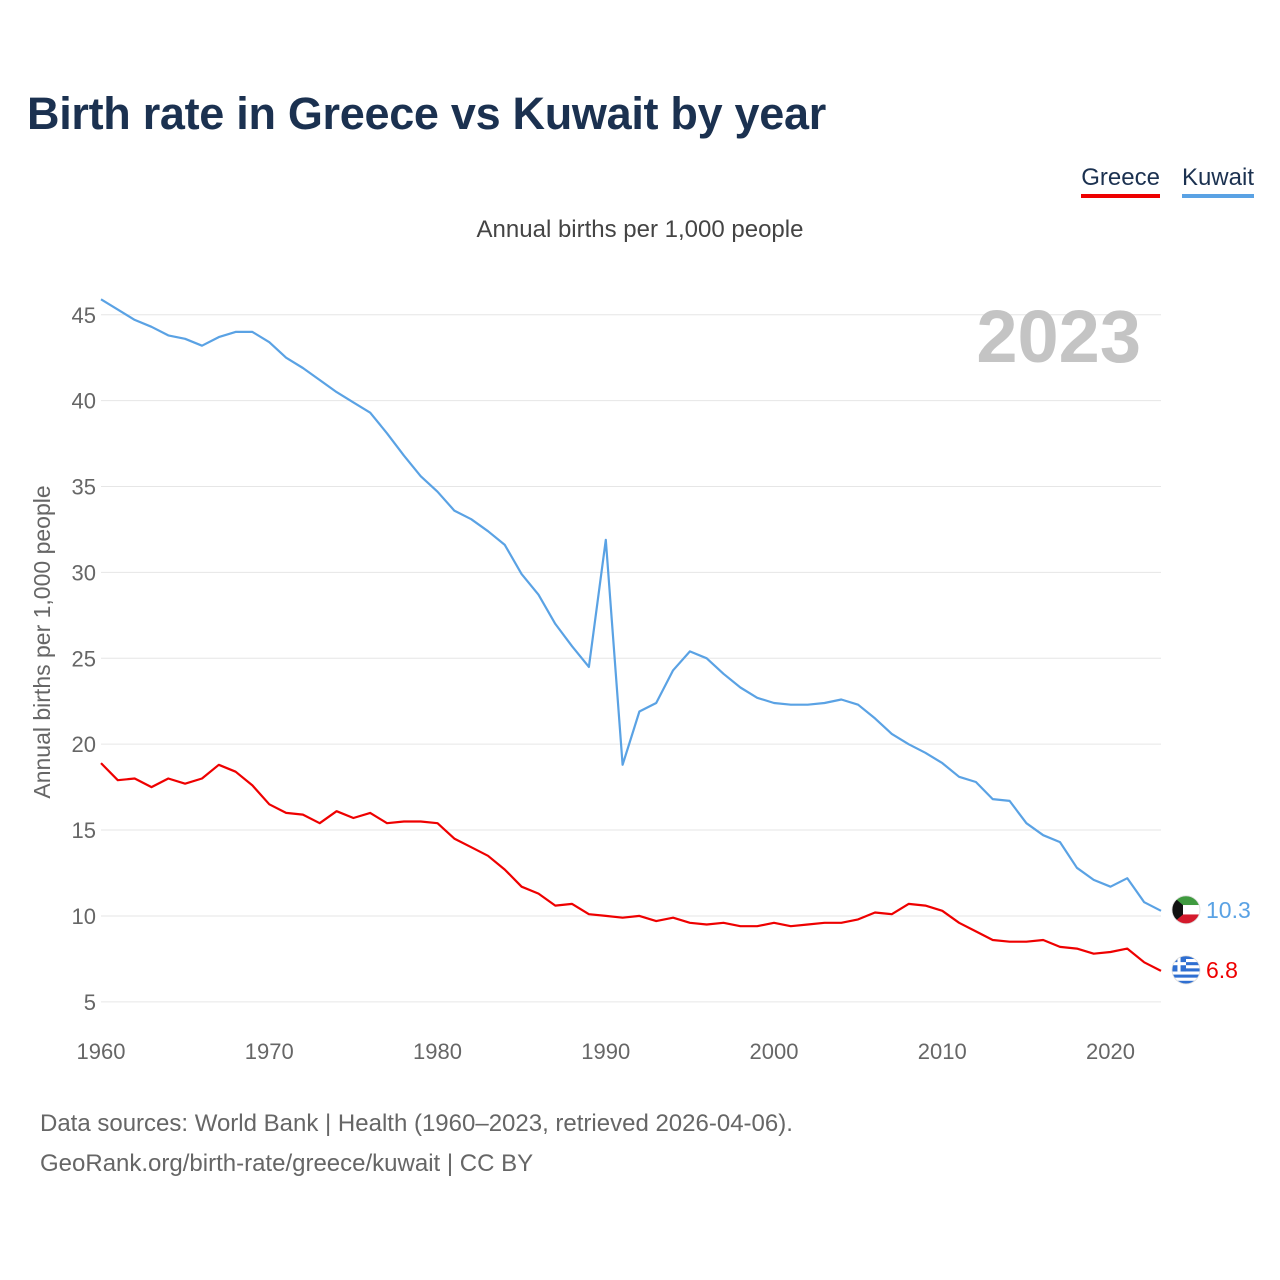 The height and width of the screenshot is (1280, 1280). Describe the element at coordinates (1211, 940) in the screenshot. I see `end-labels: 6.8 10.3` at that location.